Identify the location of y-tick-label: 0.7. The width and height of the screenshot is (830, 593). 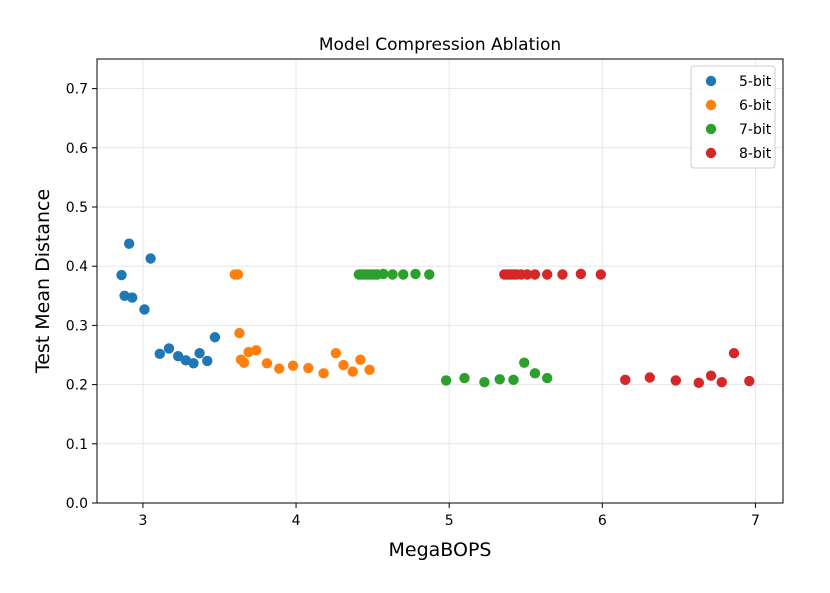
(77, 90).